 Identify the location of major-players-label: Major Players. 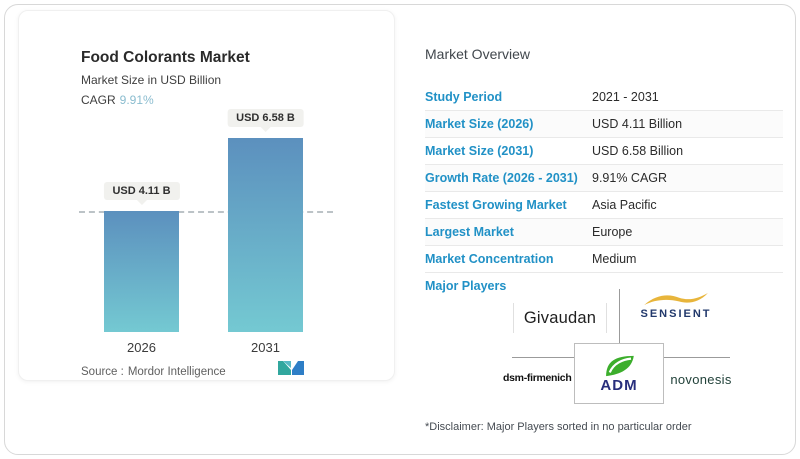
(466, 286).